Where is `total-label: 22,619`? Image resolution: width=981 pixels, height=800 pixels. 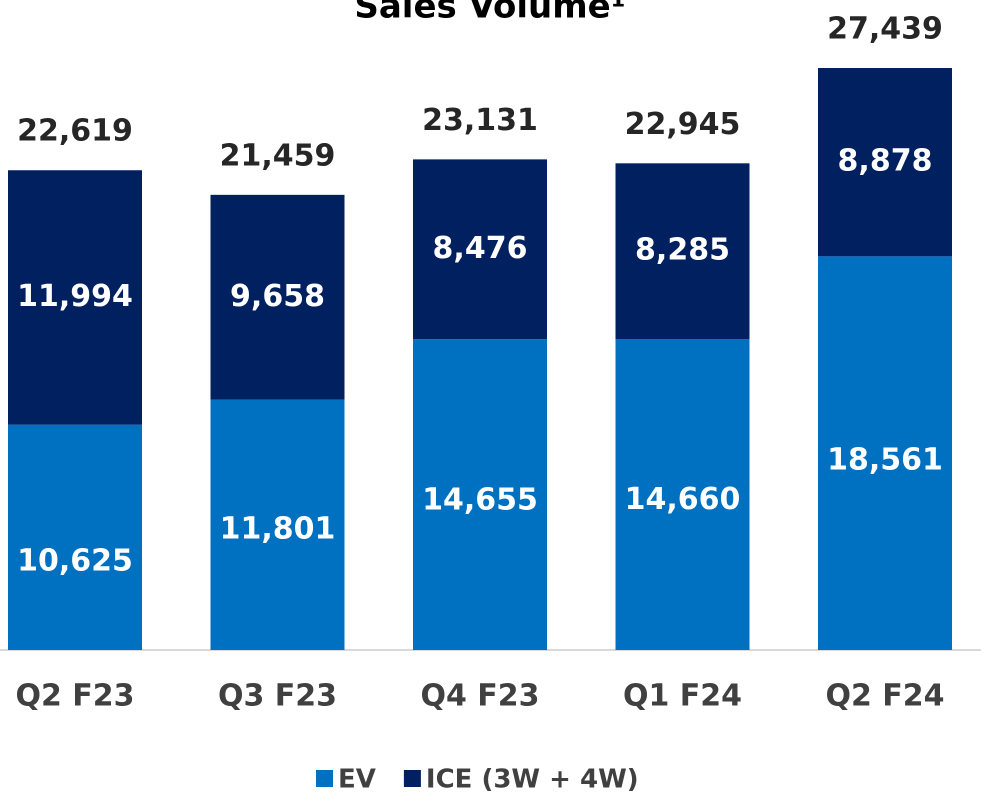 total-label: 22,619 is located at coordinates (75, 131).